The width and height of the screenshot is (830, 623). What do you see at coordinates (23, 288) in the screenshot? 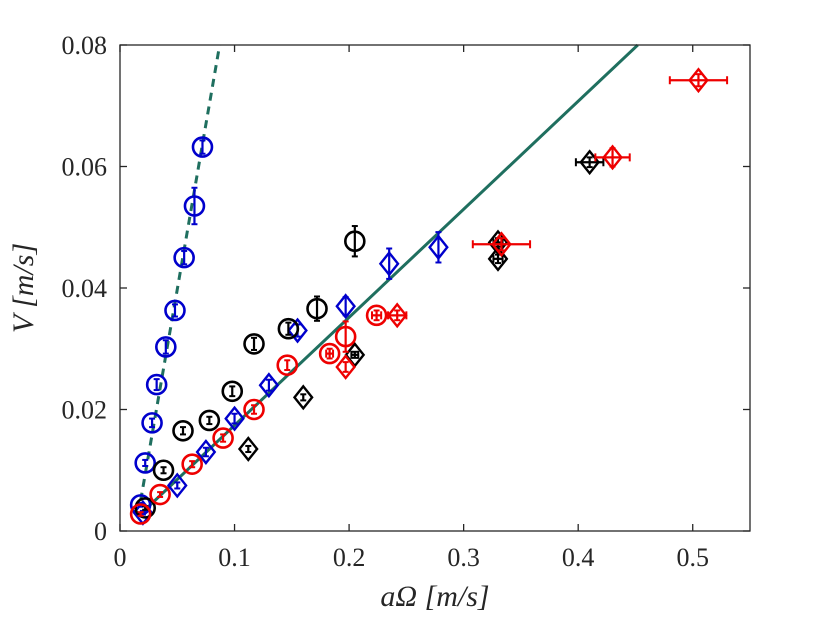
I see `y-axis-label: V [m/s]` at bounding box center [23, 288].